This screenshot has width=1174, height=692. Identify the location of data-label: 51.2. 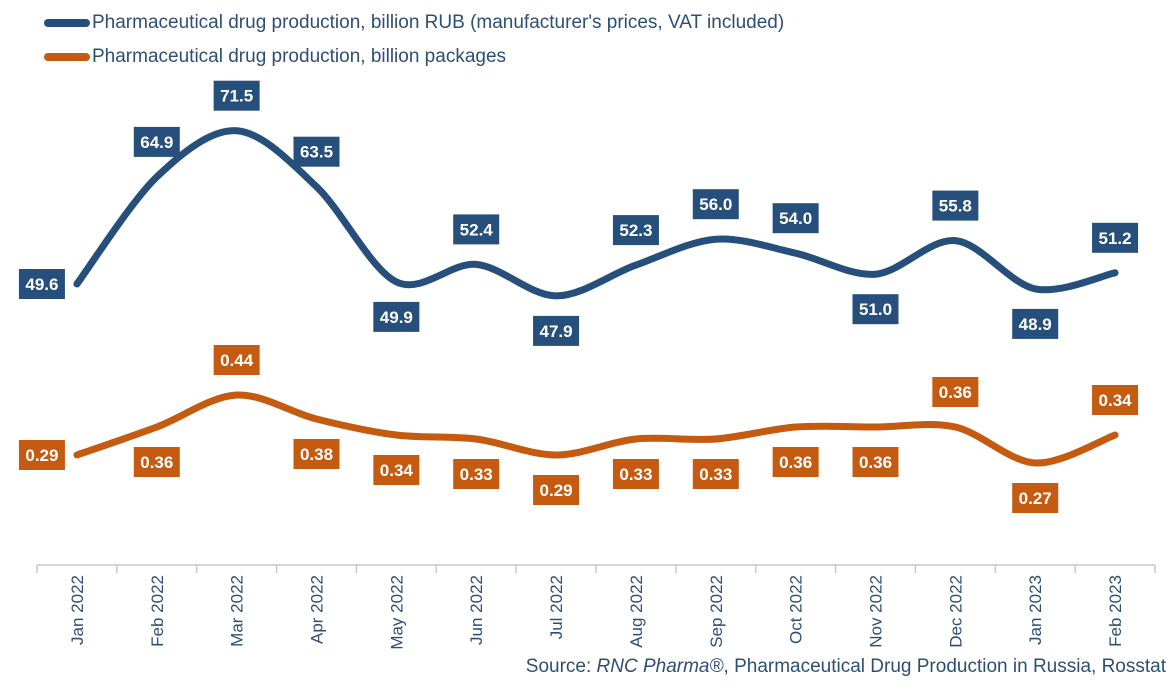
(1115, 237).